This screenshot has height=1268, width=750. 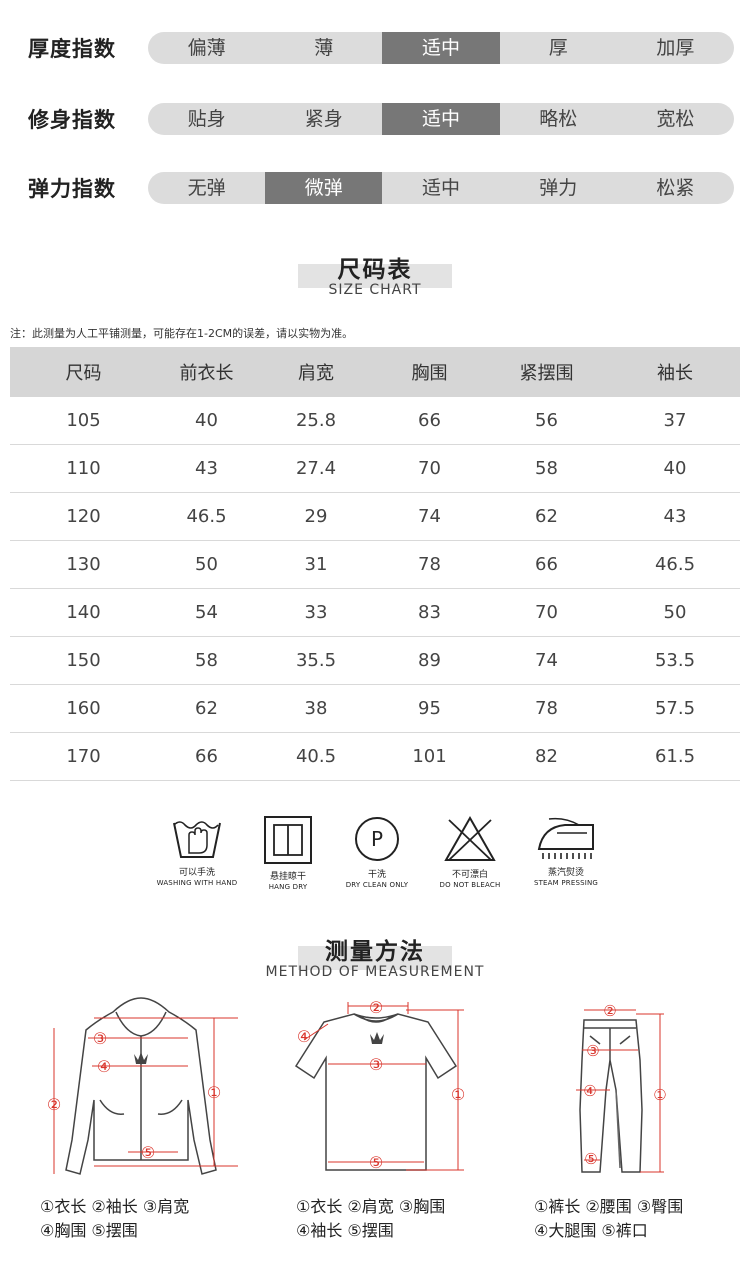 I want to click on table-row: 130 50 31 78 66 46.5, so click(x=375, y=564).